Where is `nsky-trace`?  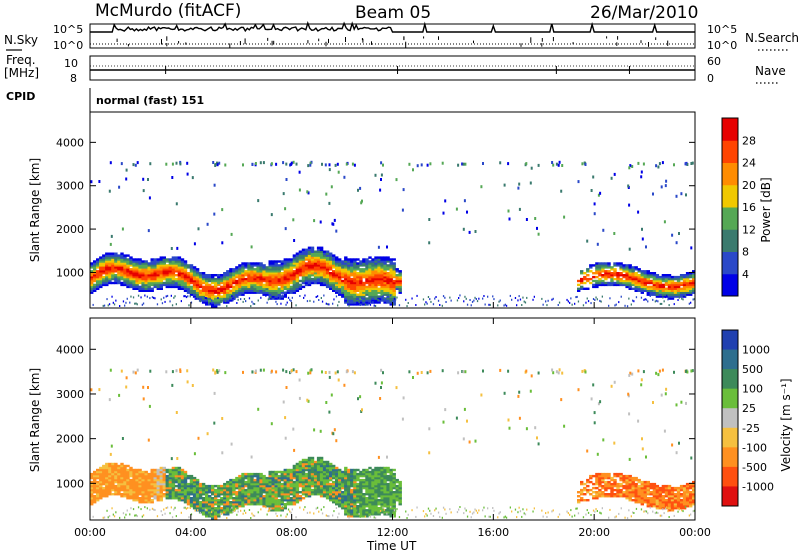
nsky-trace is located at coordinates (392, 27).